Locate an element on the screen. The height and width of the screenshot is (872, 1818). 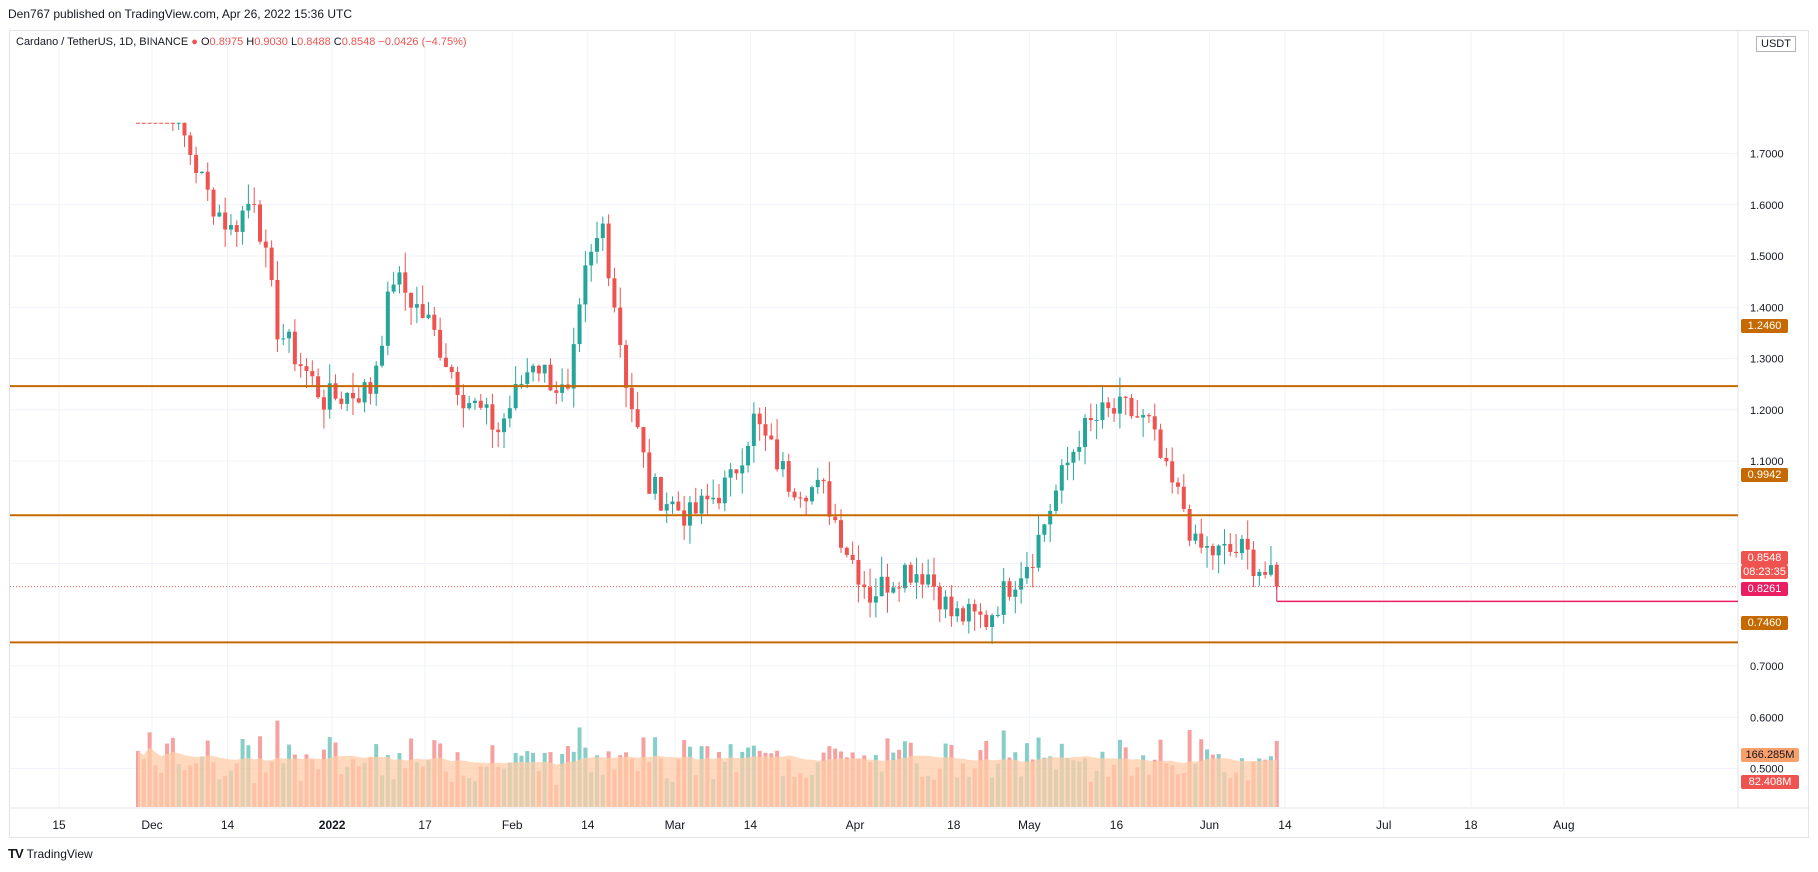
target-tag: 0.8261 is located at coordinates (1764, 589).